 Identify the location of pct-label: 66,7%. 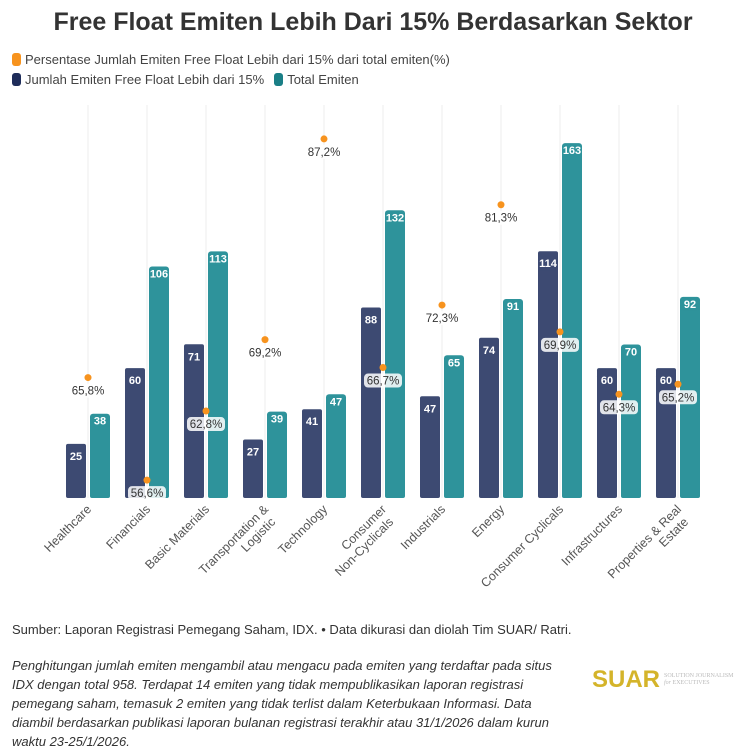
(383, 382).